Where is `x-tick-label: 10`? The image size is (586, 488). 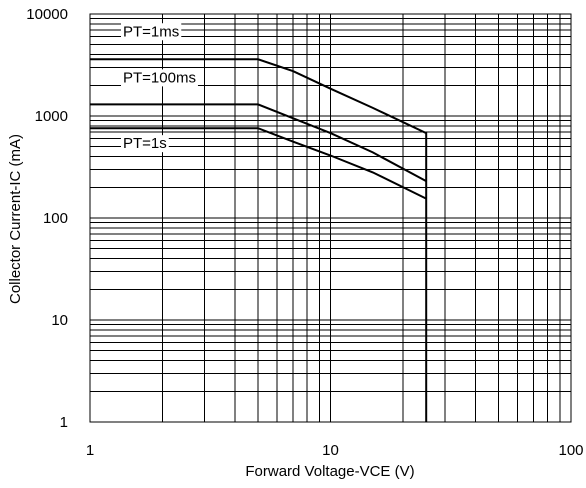
x-tick-label: 10 is located at coordinates (330, 450).